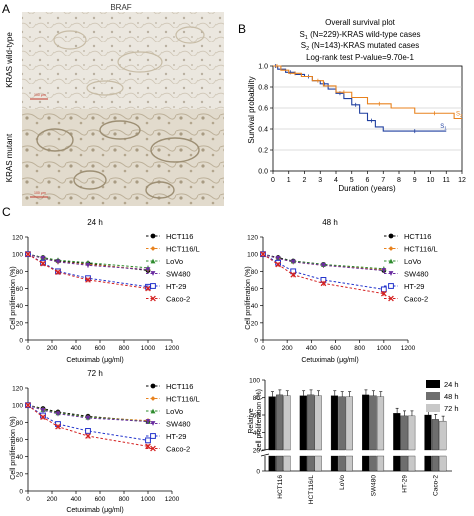 The height and width of the screenshot is (516, 474). I want to click on y-tick-label: 0, so click(256, 341).